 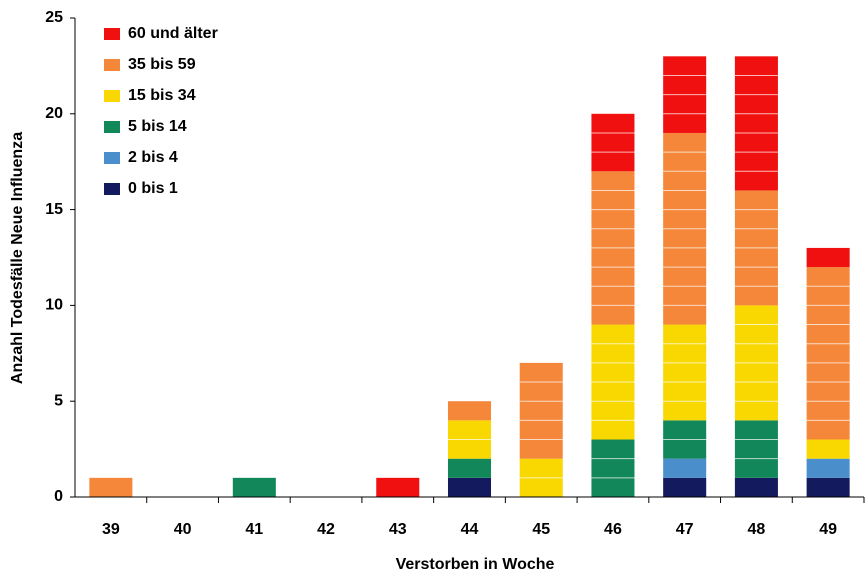 What do you see at coordinates (475, 564) in the screenshot?
I see `x-axis-title: Verstorben in Woche` at bounding box center [475, 564].